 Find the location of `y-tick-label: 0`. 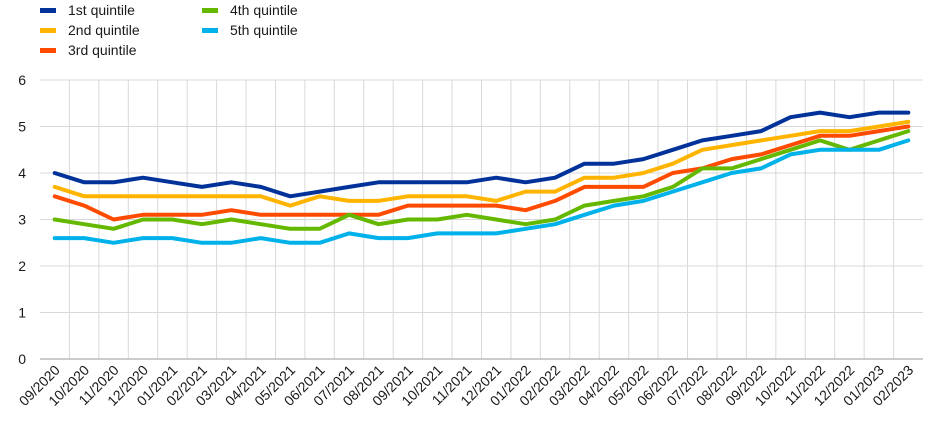

y-tick-label: 0 is located at coordinates (22, 359).